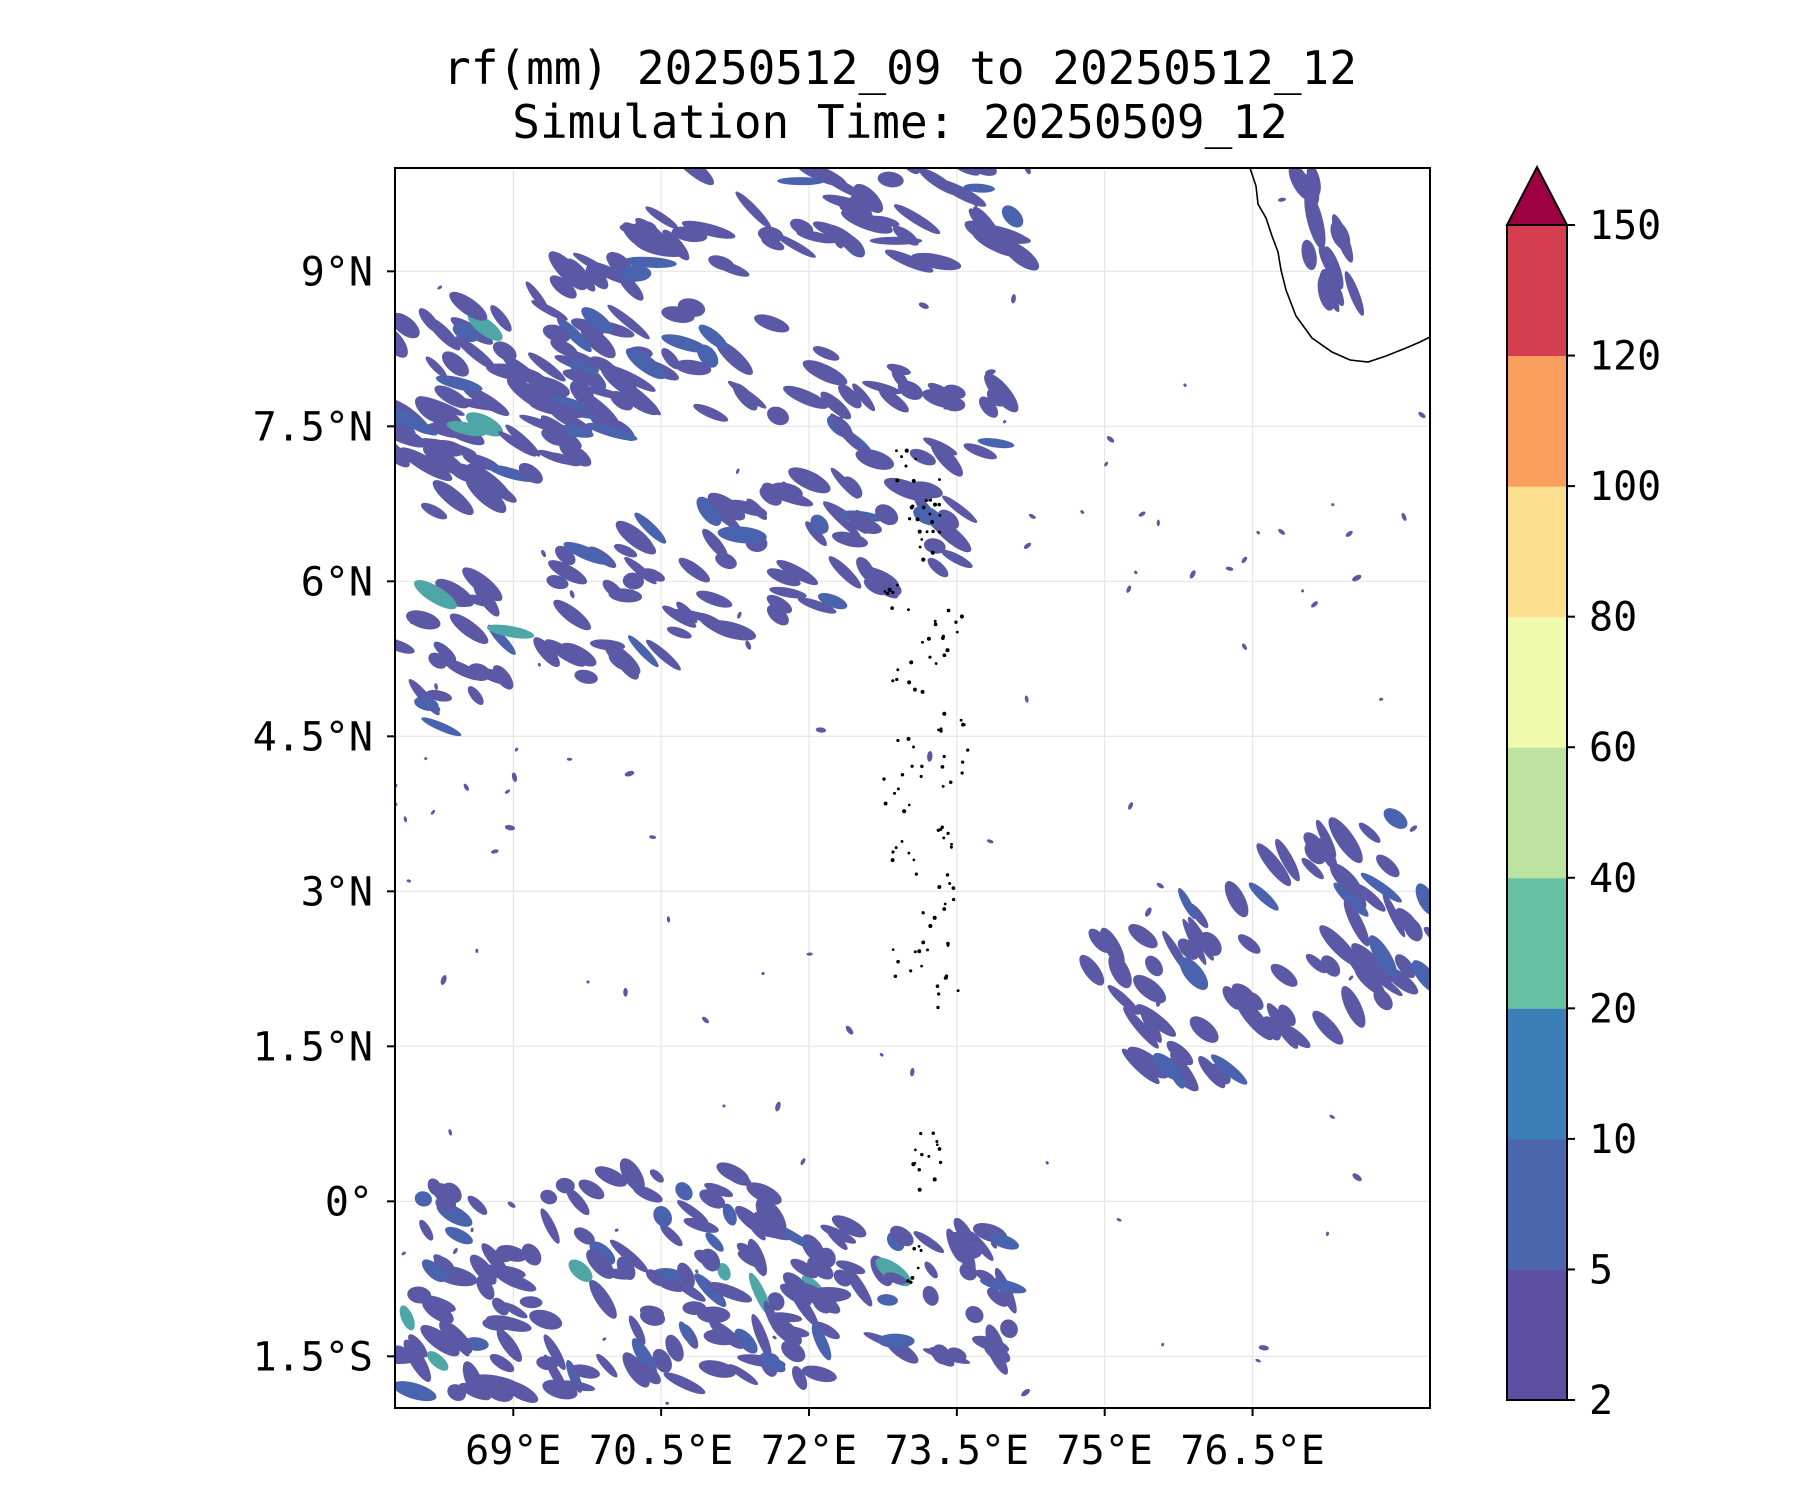  What do you see at coordinates (1105, 1451) in the screenshot?
I see `x-tick-label: 75°E` at bounding box center [1105, 1451].